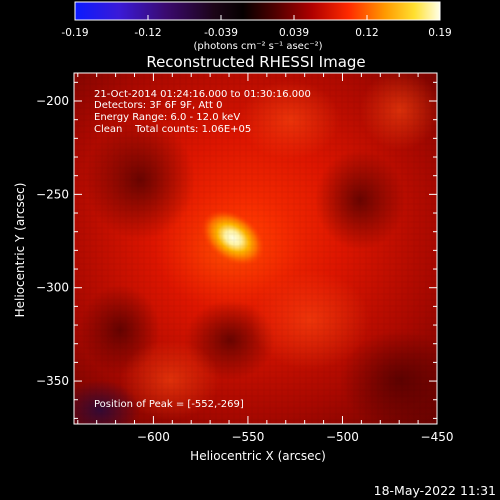 The width and height of the screenshot is (500, 500). What do you see at coordinates (294, 33) in the screenshot?
I see `colorbar-tick-label: 0.039` at bounding box center [294, 33].